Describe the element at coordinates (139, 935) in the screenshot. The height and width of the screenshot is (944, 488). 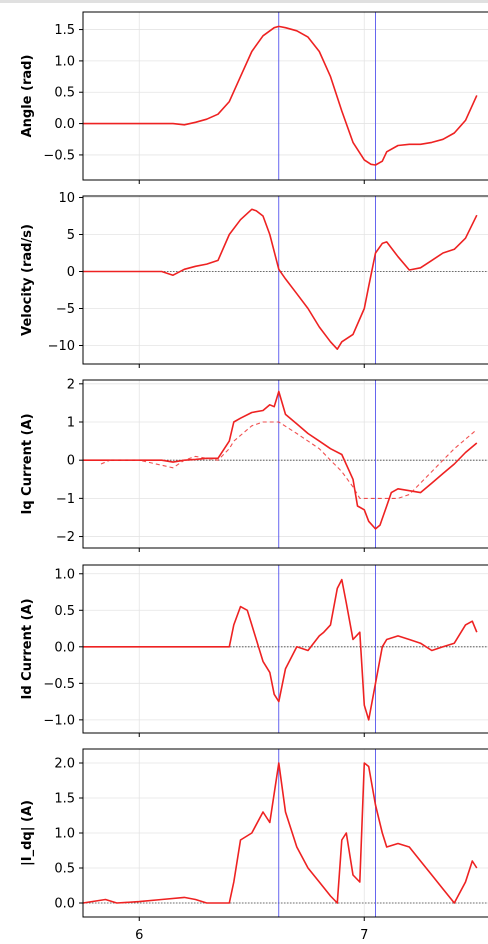
I see `x-tick-label: 6` at that location.